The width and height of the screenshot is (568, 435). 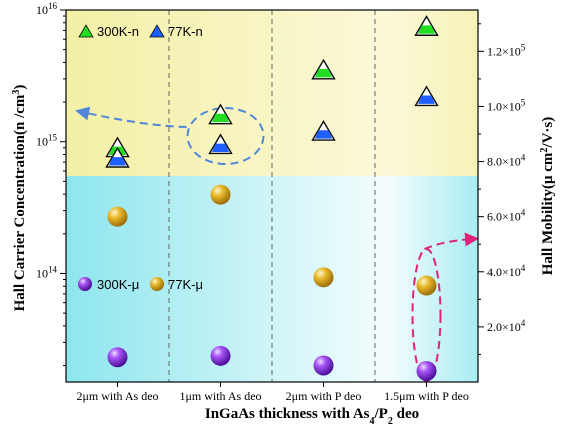 I want to click on annotation-ellipse-carrier, so click(x=225, y=136).